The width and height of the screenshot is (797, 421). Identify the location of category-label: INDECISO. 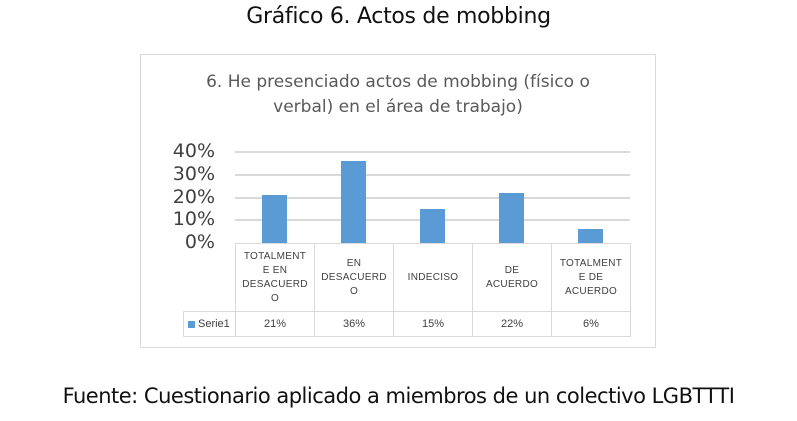
(433, 277).